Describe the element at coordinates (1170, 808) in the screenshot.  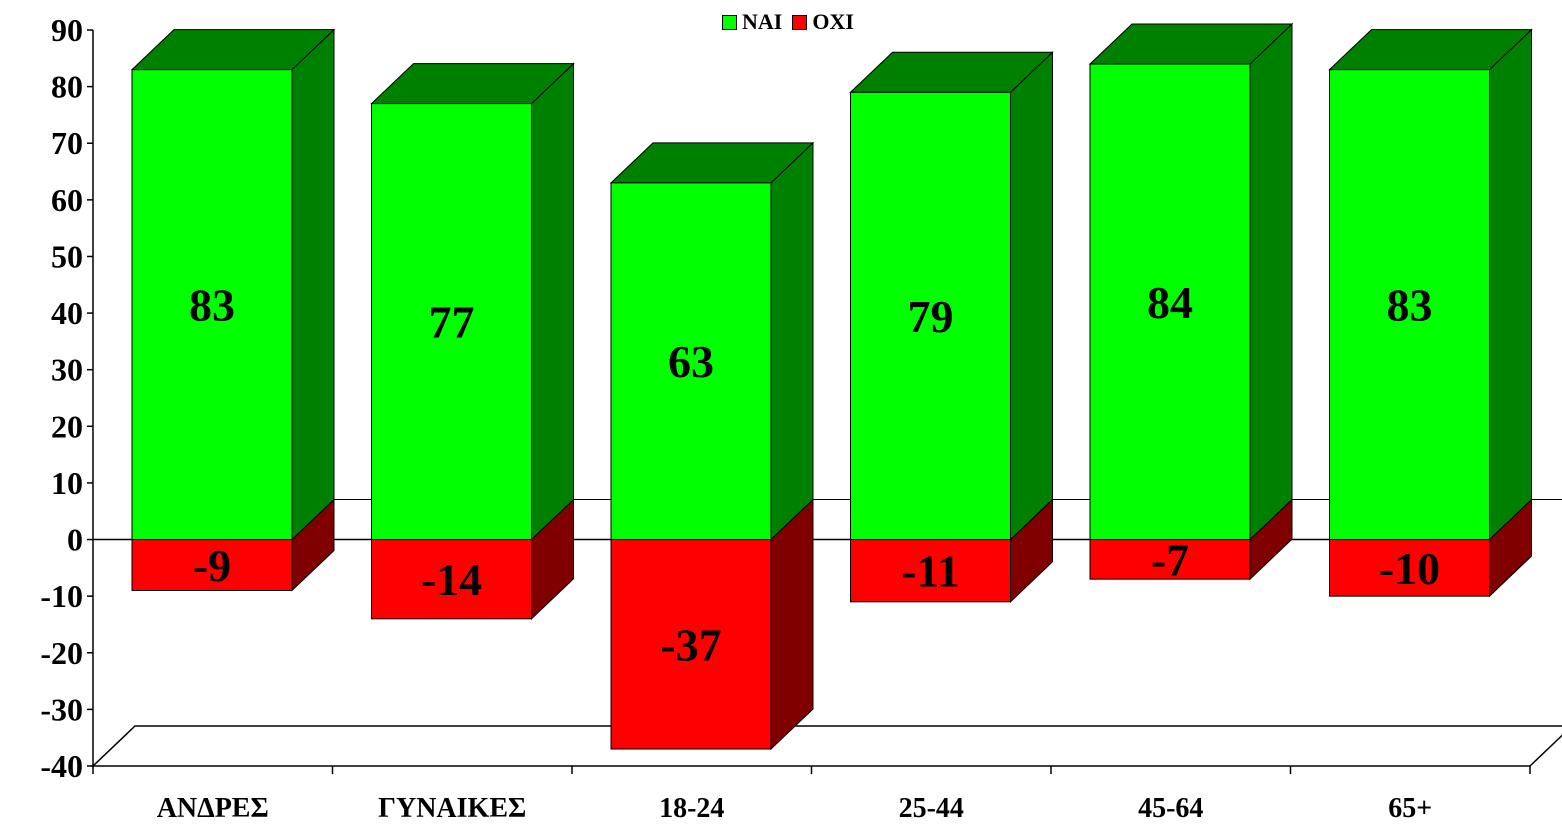
I see `x-category-label: 45-64` at that location.